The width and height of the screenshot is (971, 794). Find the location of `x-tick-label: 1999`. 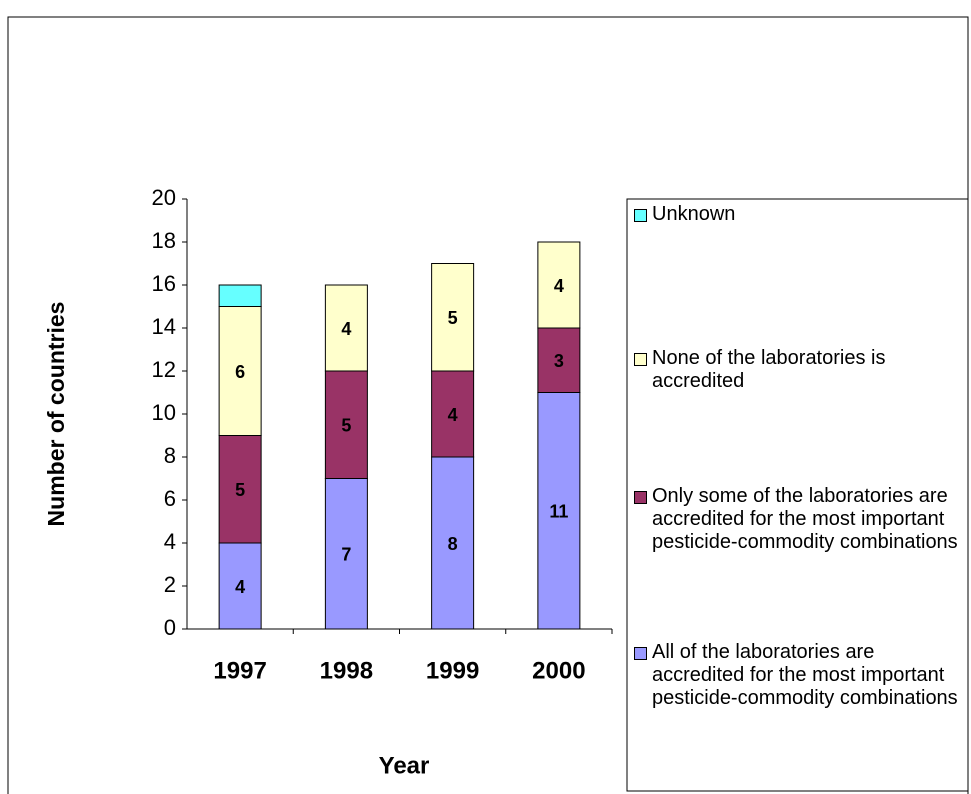

x-tick-label: 1999 is located at coordinates (452, 670).